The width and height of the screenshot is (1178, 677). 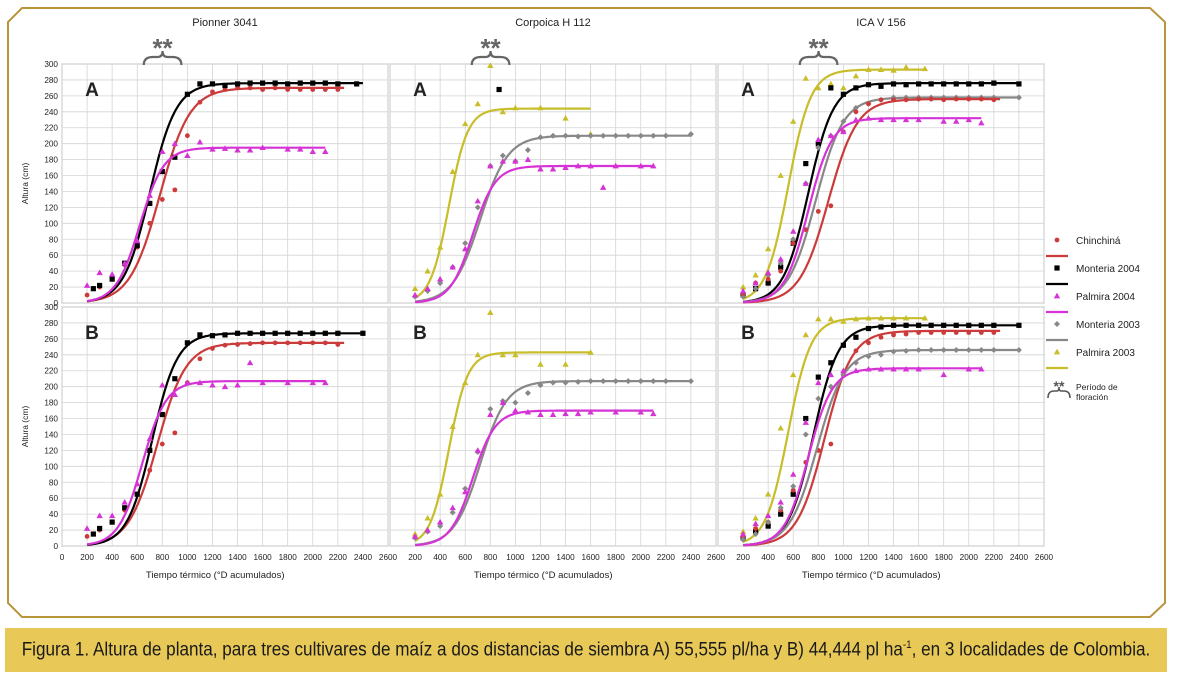 What do you see at coordinates (55, 546) in the screenshot?
I see `y-tick-label: 0` at bounding box center [55, 546].